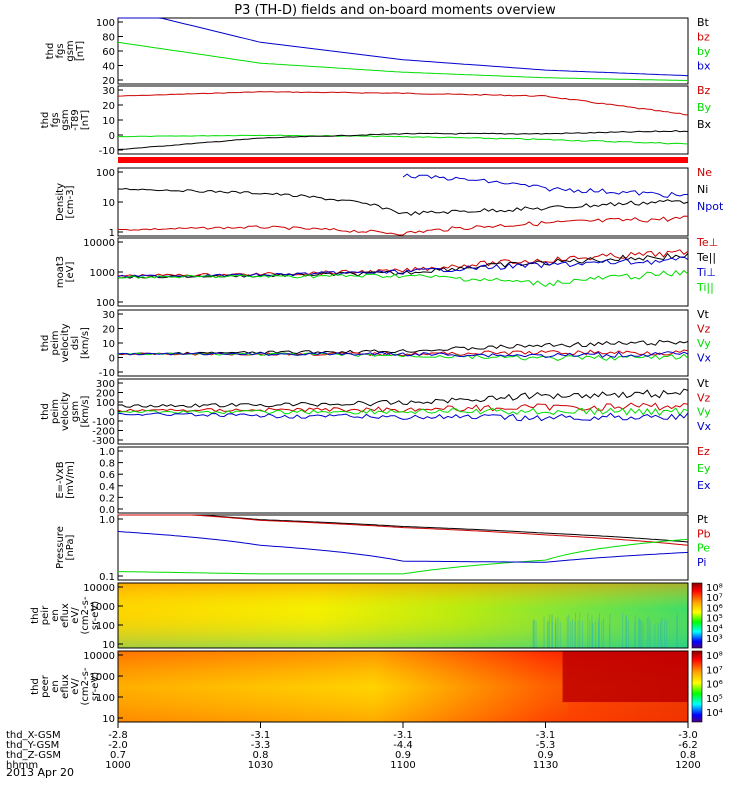 This screenshot has width=750, height=800. Describe the element at coordinates (107, 577) in the screenshot. I see `y-tick-label: 0.1` at that location.